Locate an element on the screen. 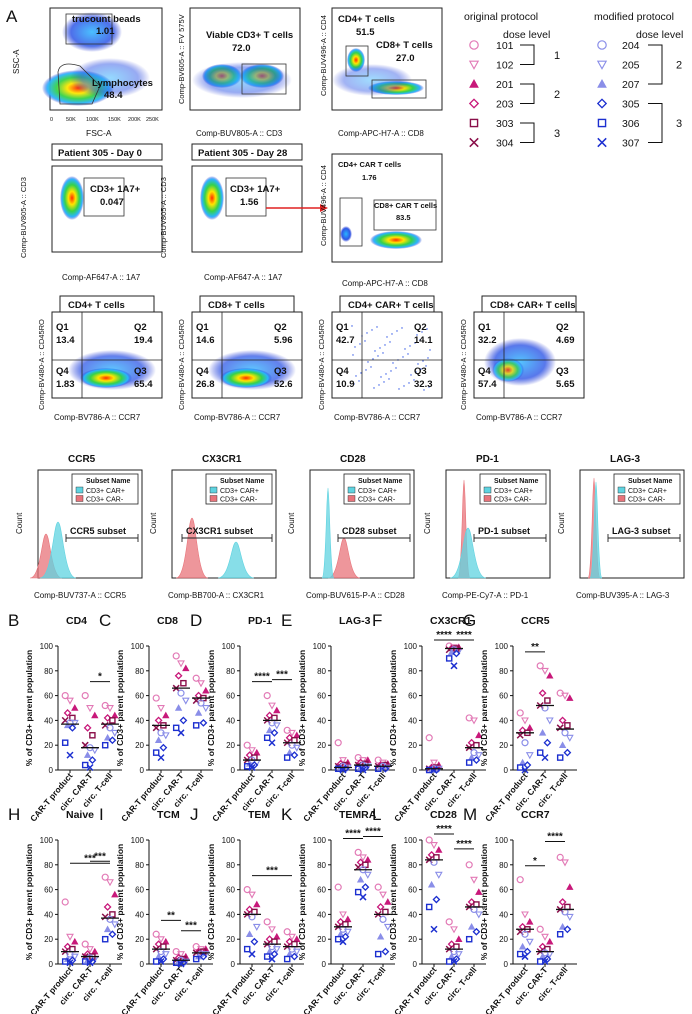  panel-letter: L is located at coordinates (376, 814).